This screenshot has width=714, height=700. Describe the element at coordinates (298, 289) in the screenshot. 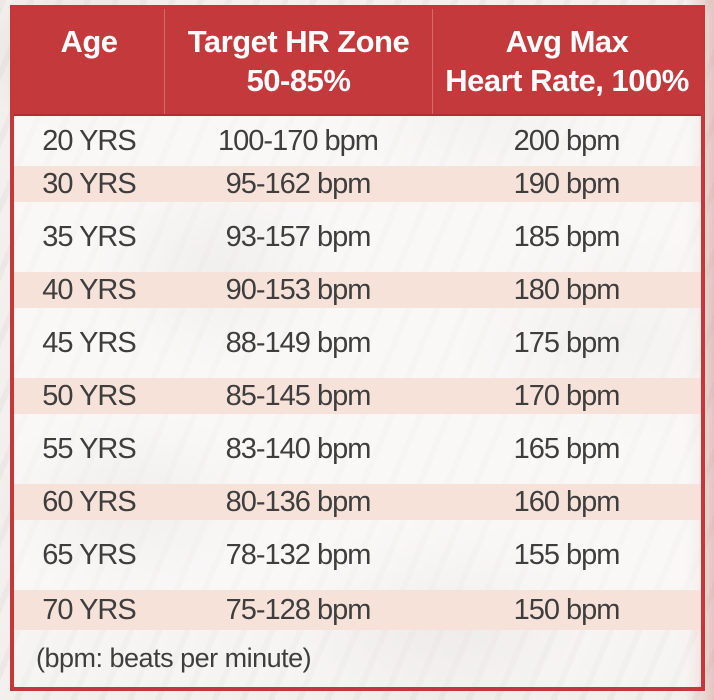

I see `zone-cell: 90-153 bpm` at that location.